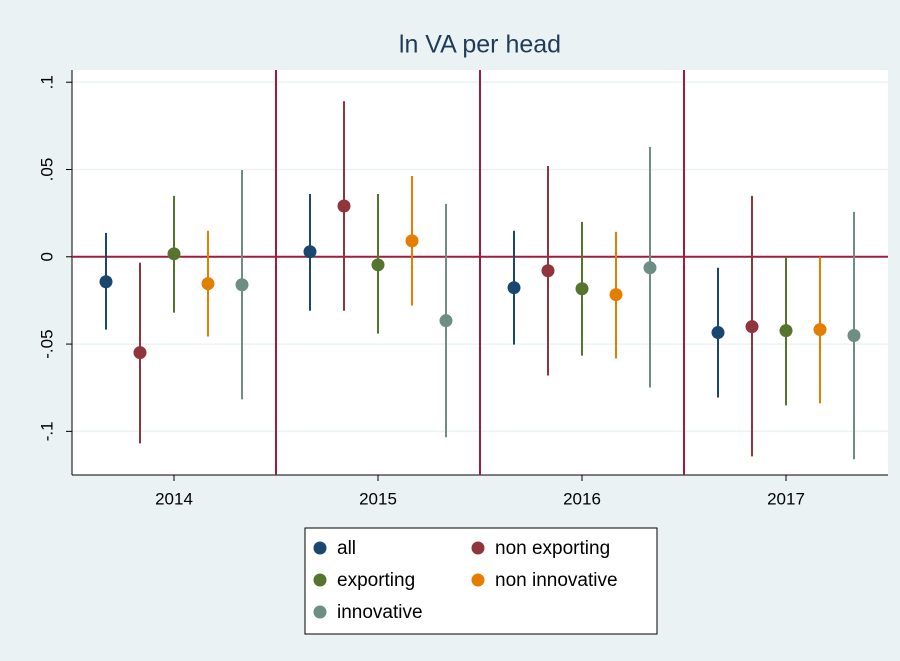 Image resolution: width=900 pixels, height=661 pixels. I want to click on legend-label: exporting, so click(376, 580).